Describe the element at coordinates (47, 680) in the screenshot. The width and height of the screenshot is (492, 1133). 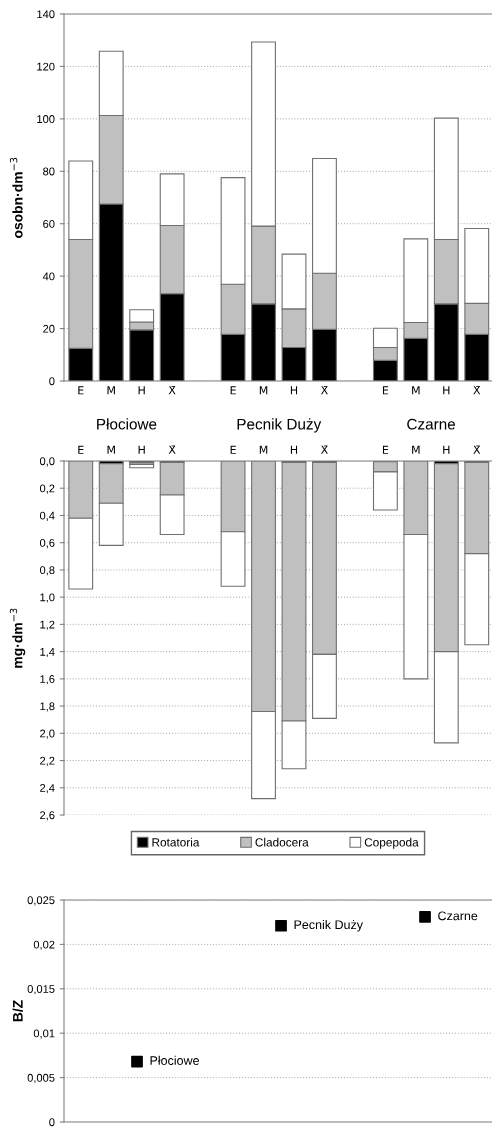
I see `y-tick-label: 1,6` at that location.